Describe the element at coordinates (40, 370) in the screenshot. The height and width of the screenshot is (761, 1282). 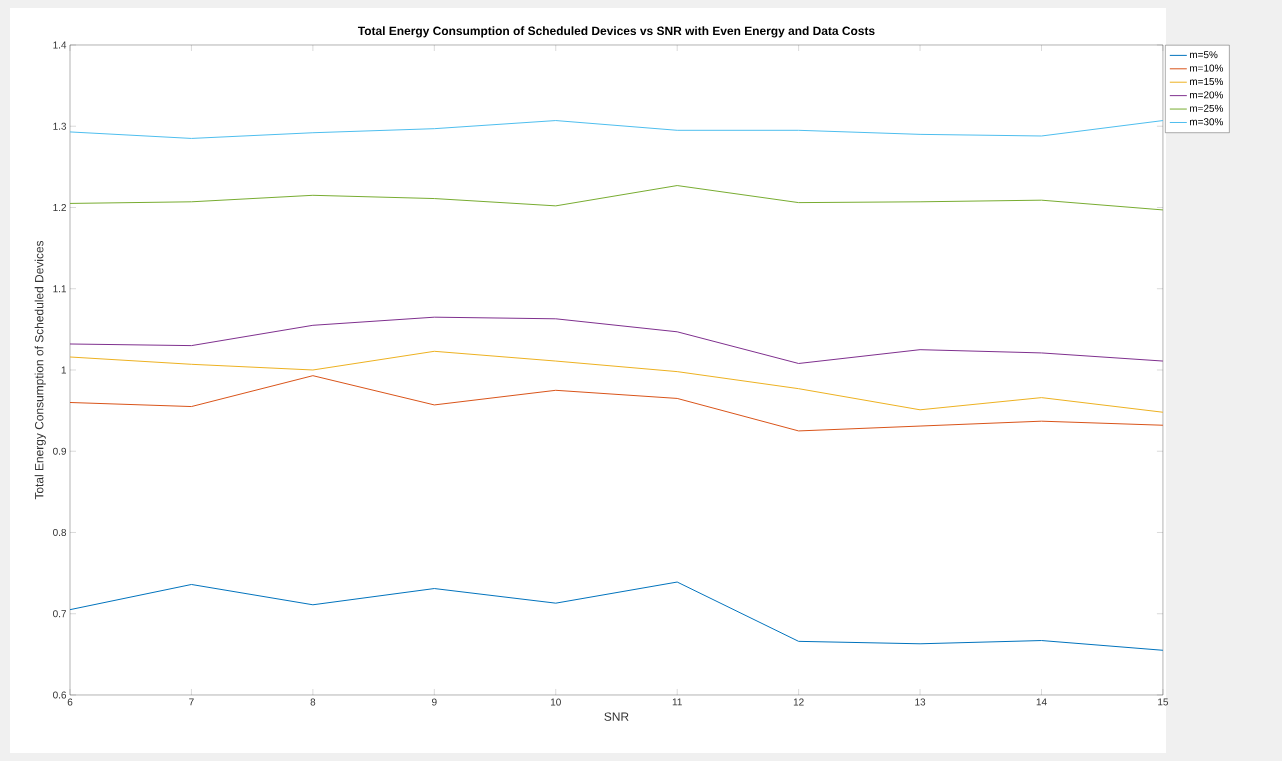
I see `y-axis-title: Total Energy Consumption of Scheduled Devices` at that location.